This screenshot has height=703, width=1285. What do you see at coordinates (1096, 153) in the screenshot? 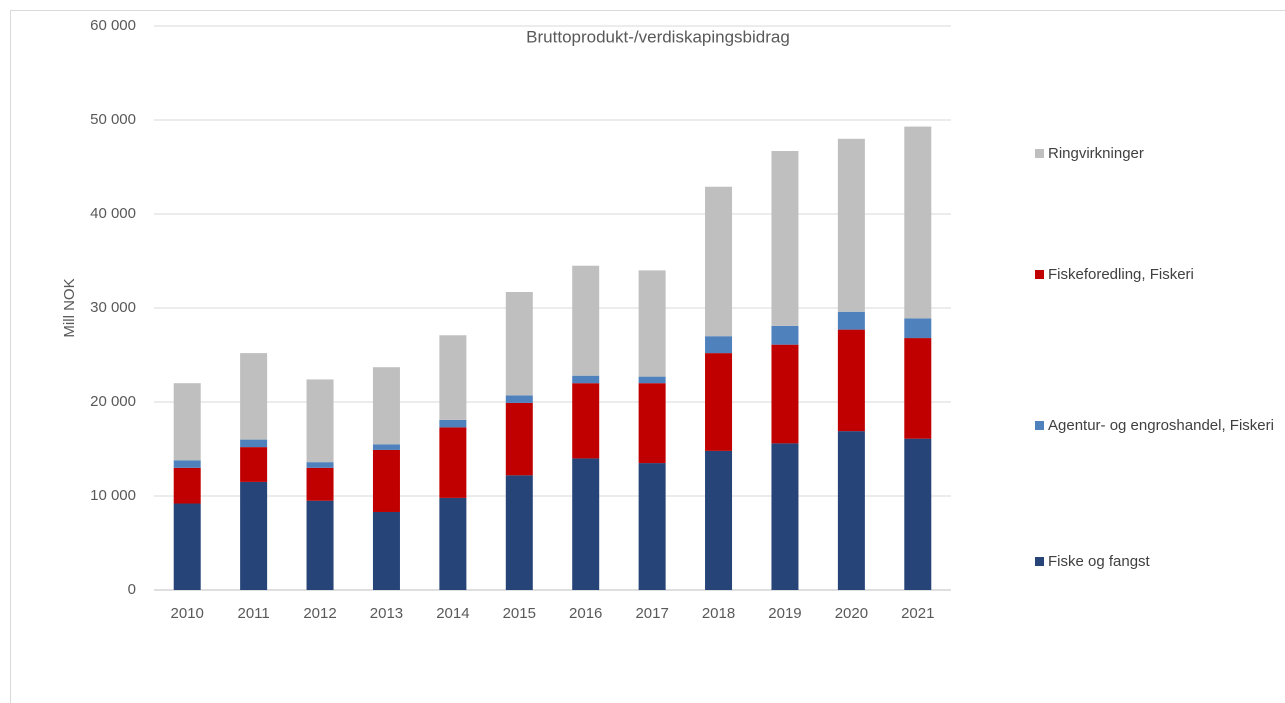
I see `legend-label: Ringvirkninger` at bounding box center [1096, 153].